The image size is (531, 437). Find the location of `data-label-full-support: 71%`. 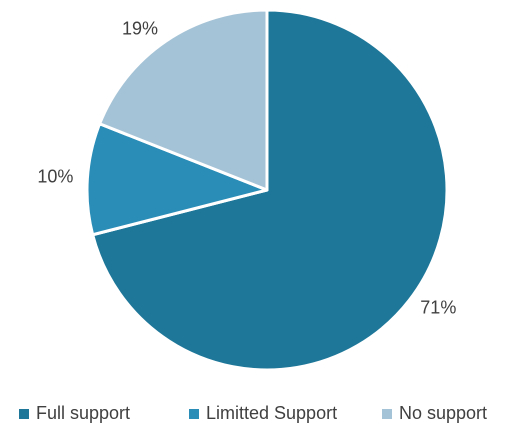

data-label-full-support: 71% is located at coordinates (438, 308).